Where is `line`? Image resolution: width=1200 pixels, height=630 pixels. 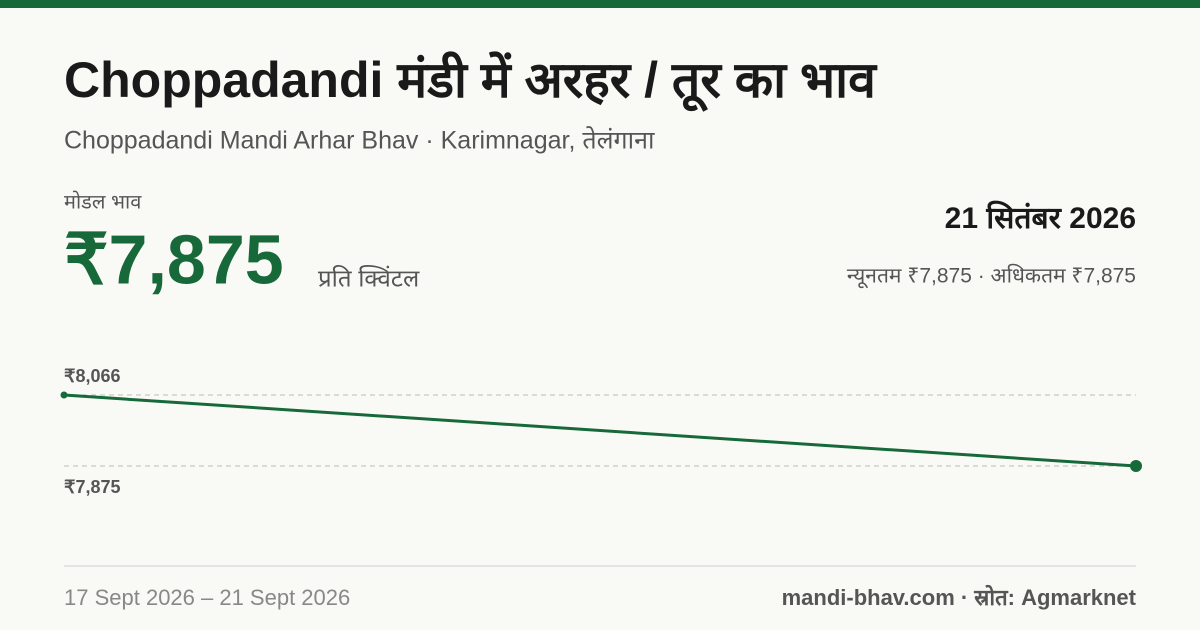 line is located at coordinates (600, 430).